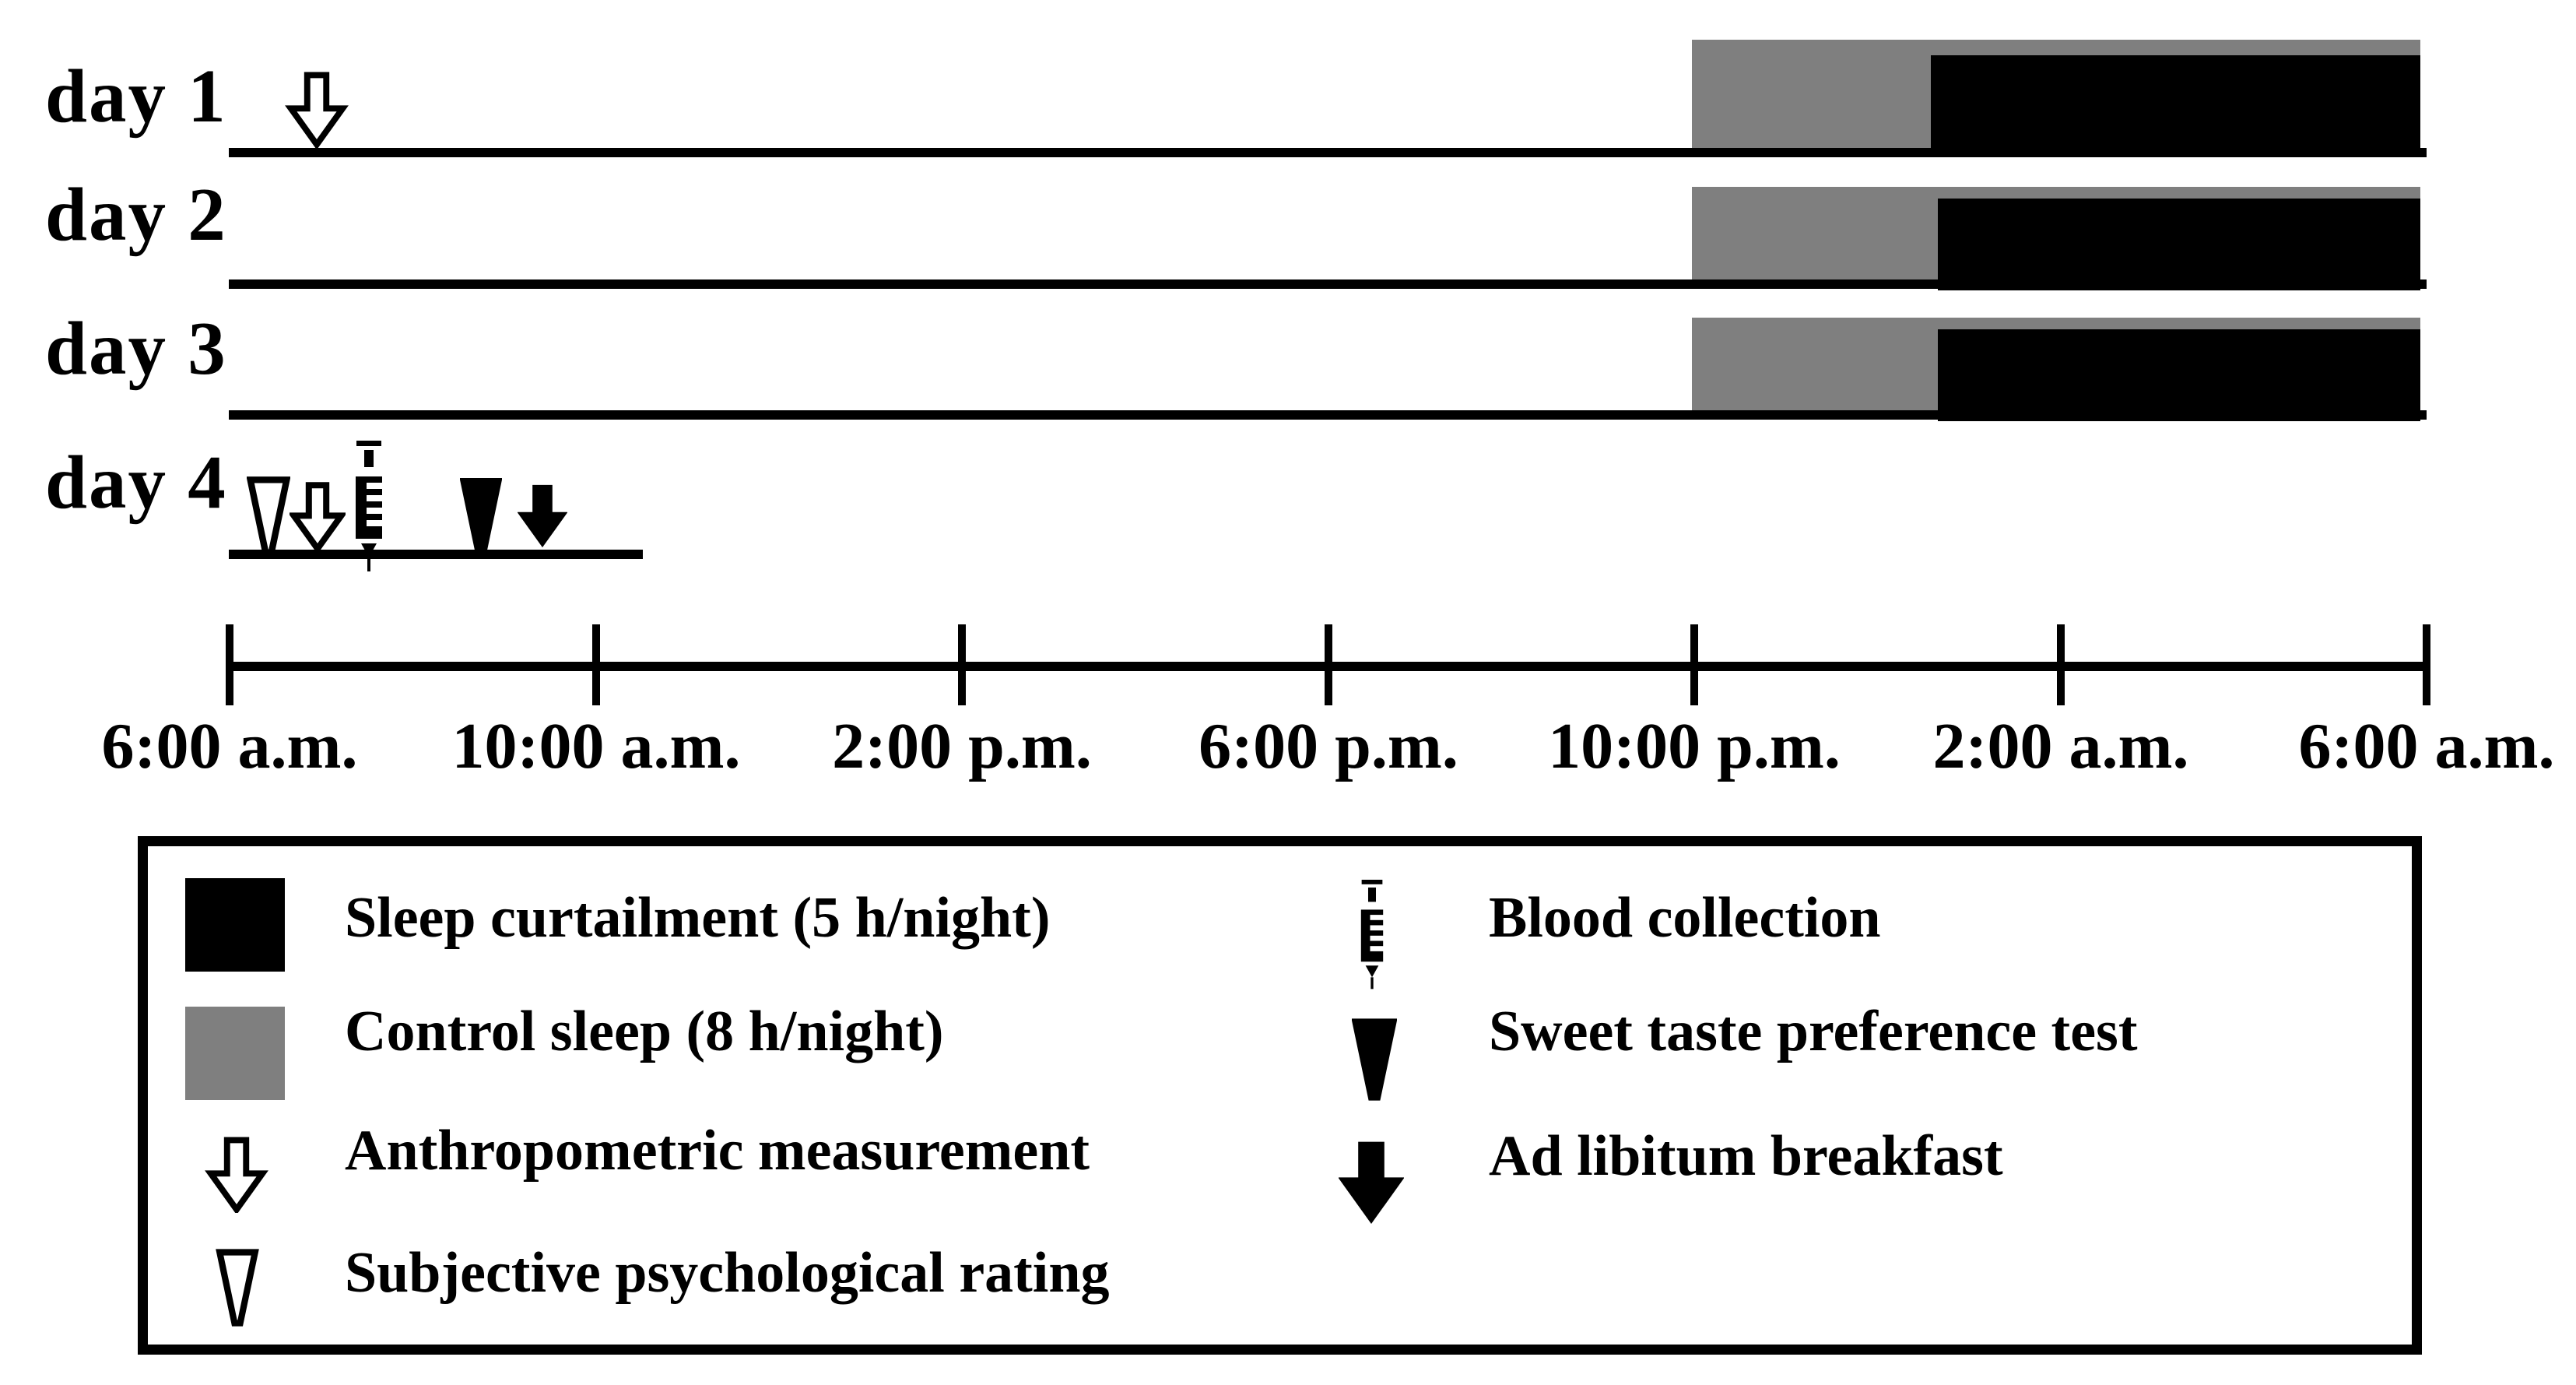  I want to click on day-3-sleep-curtailment-bar, so click(2179, 375).